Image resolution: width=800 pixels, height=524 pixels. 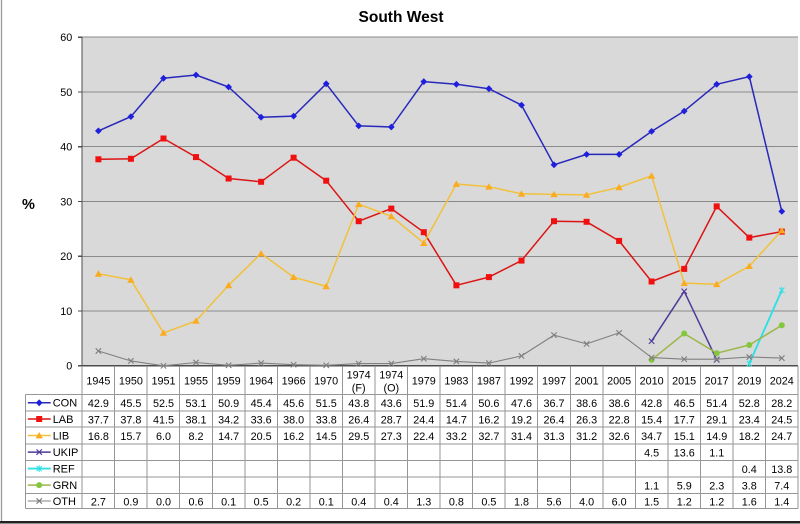 What do you see at coordinates (358, 404) in the screenshot?
I see `svg-text: 43.8` at bounding box center [358, 404].